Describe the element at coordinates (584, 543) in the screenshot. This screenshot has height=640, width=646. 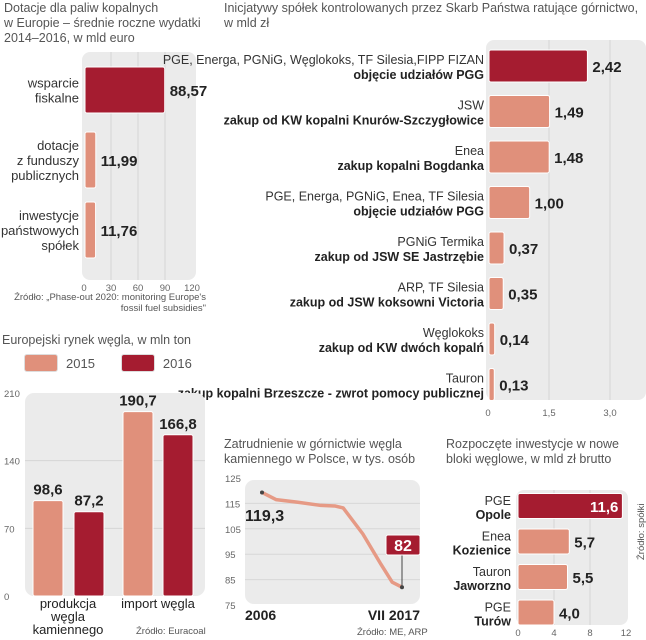
I see `value-label: 5,7` at that location.